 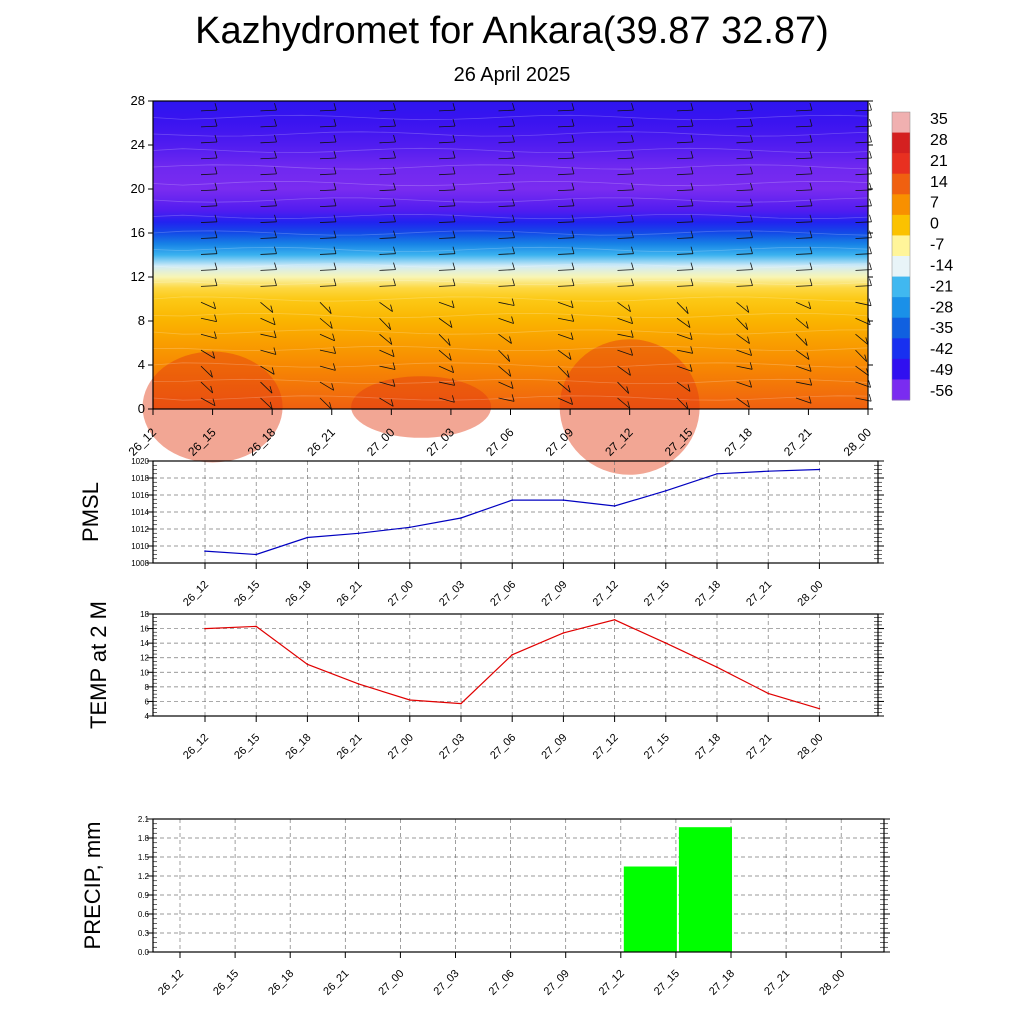 What do you see at coordinates (941, 391) in the screenshot?
I see `colorbar-label: -56` at bounding box center [941, 391].